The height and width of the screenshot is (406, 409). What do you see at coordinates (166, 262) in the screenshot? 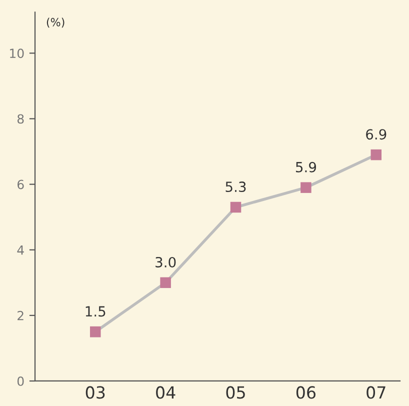
I see `data-label: 3.0` at bounding box center [166, 262].